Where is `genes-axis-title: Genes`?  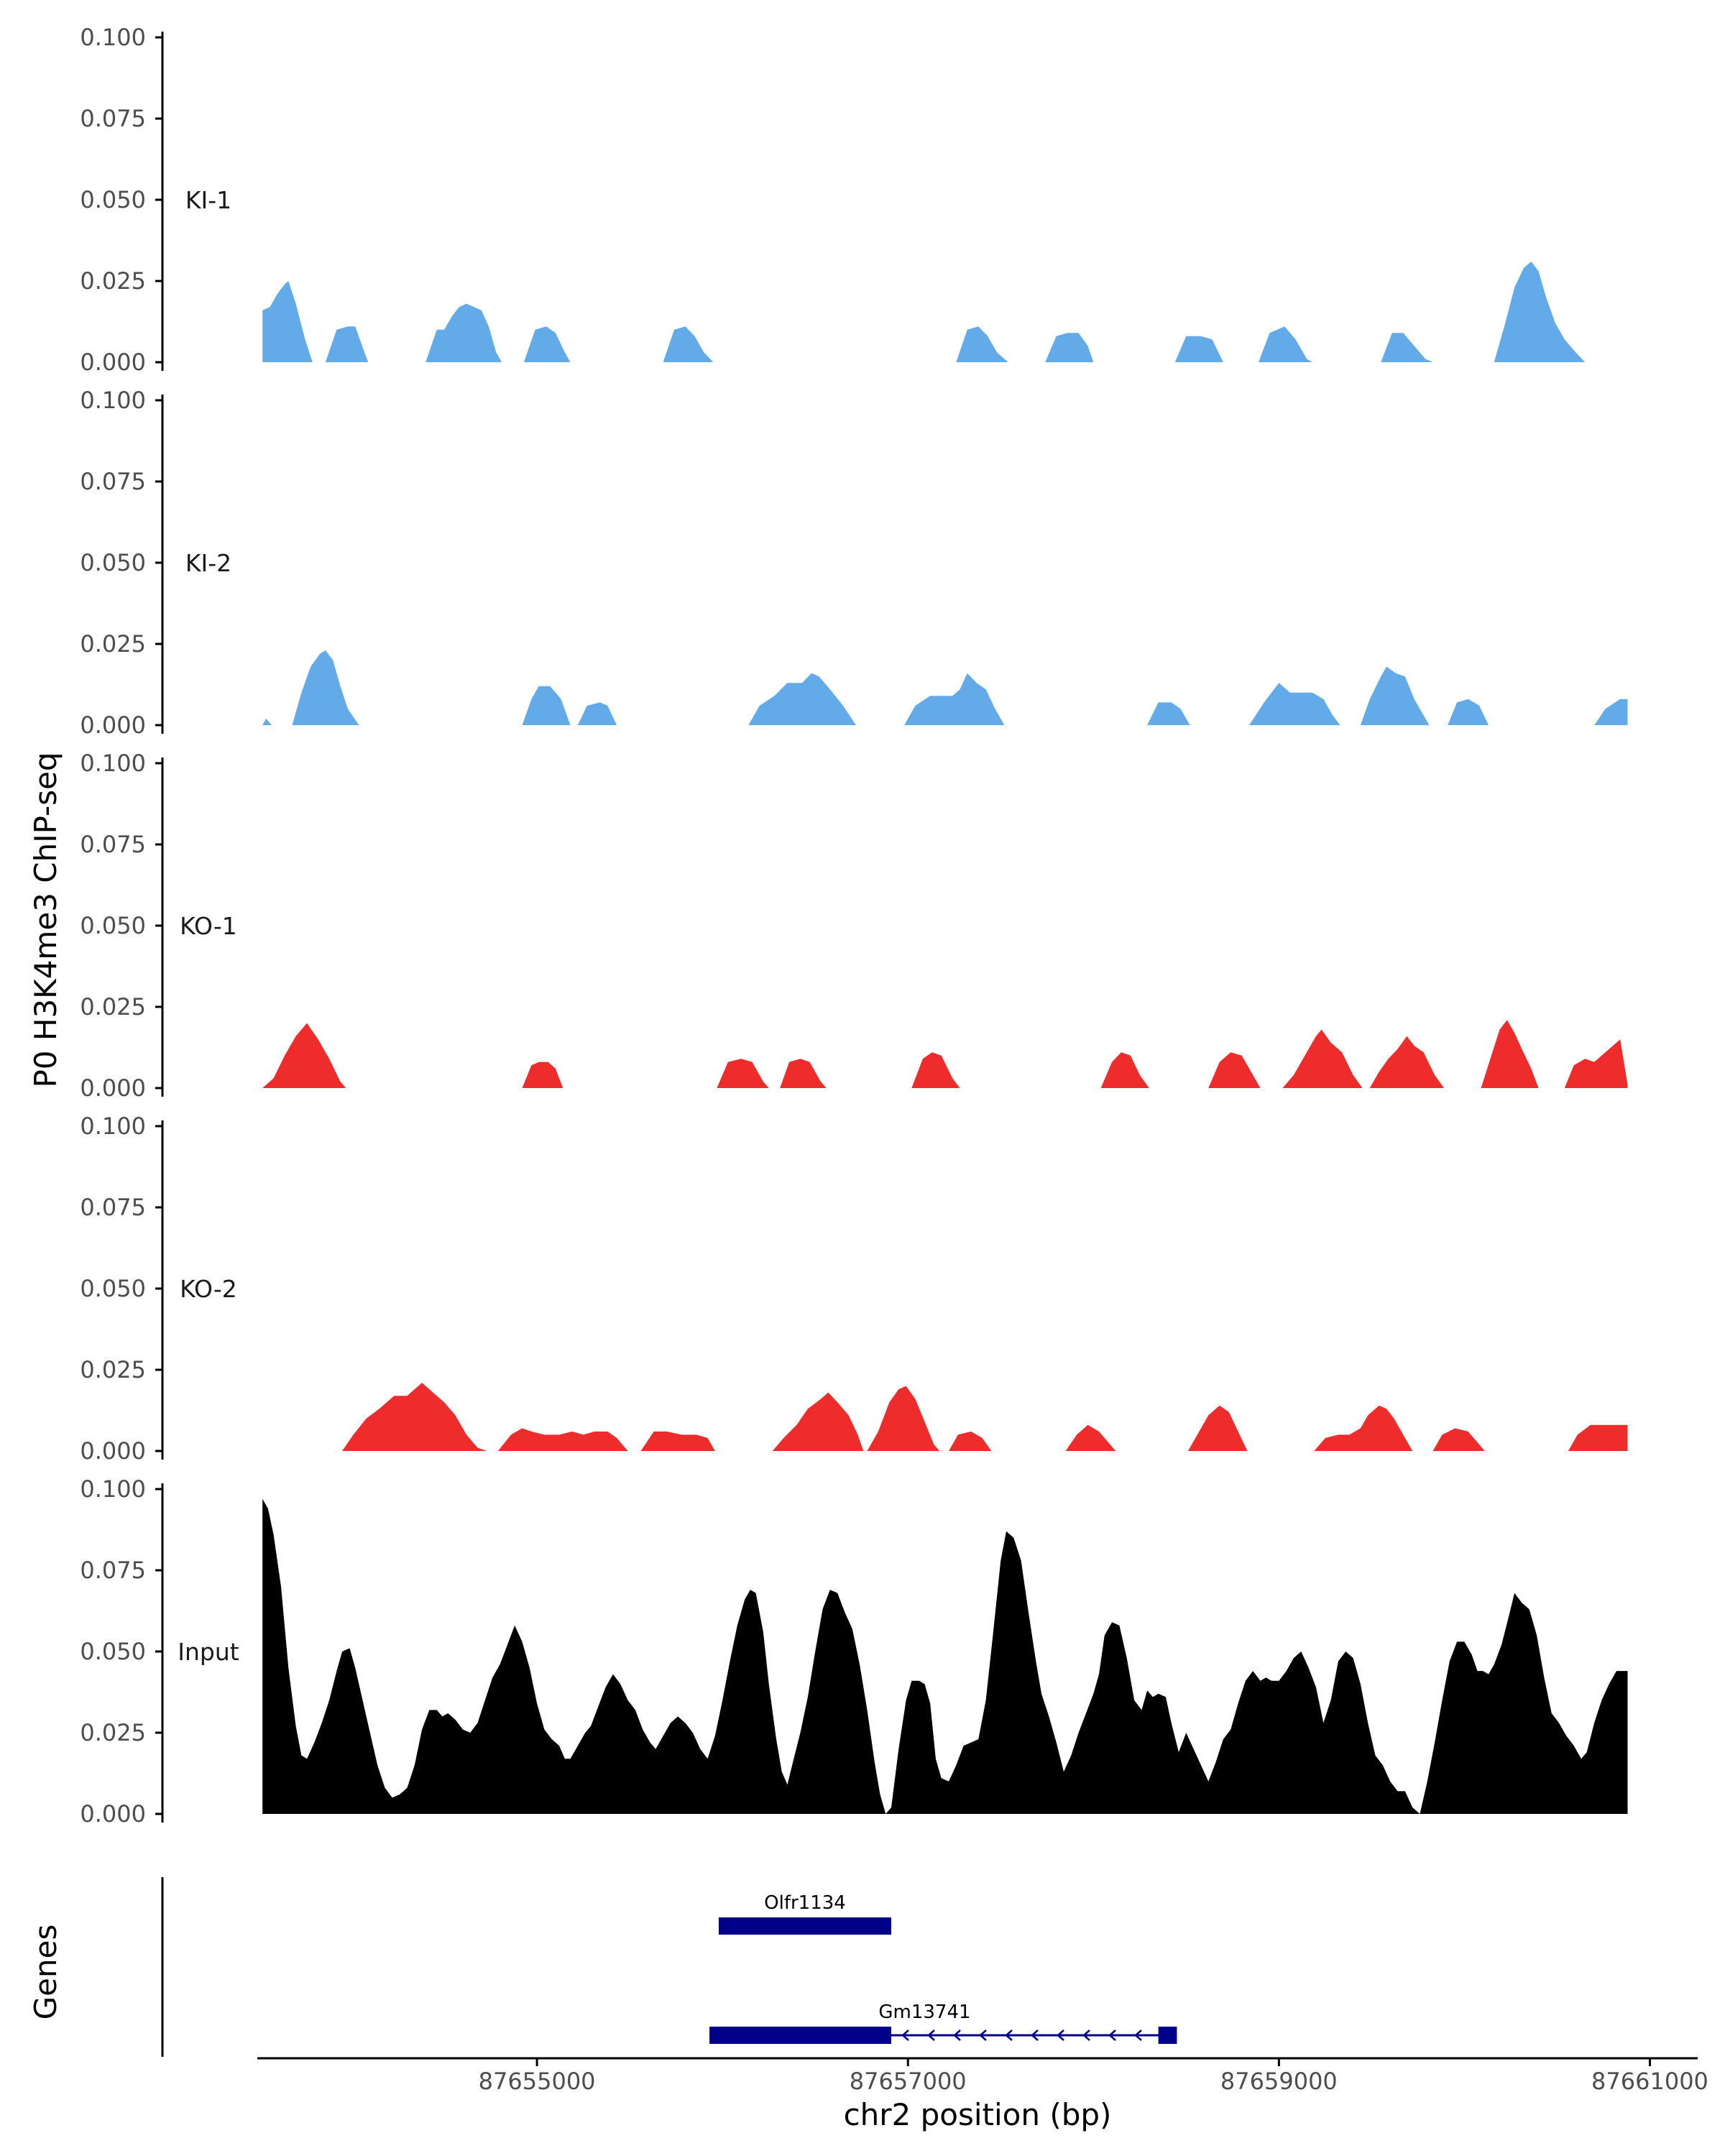
genes-axis-title: Genes is located at coordinates (45, 1972).